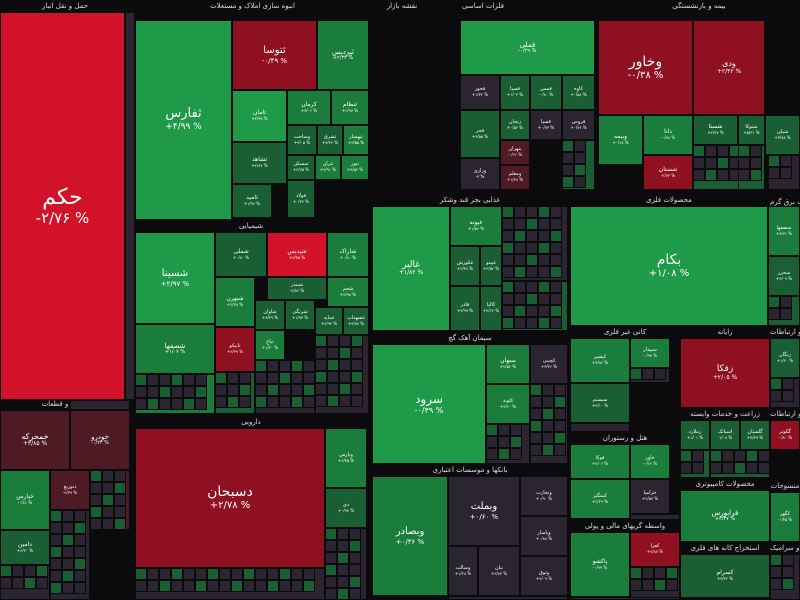 This screenshot has height=600, width=800. What do you see at coordinates (729, 67) in the screenshot?
I see `stock-tile: ودی +۲/۴۲ %` at bounding box center [729, 67].